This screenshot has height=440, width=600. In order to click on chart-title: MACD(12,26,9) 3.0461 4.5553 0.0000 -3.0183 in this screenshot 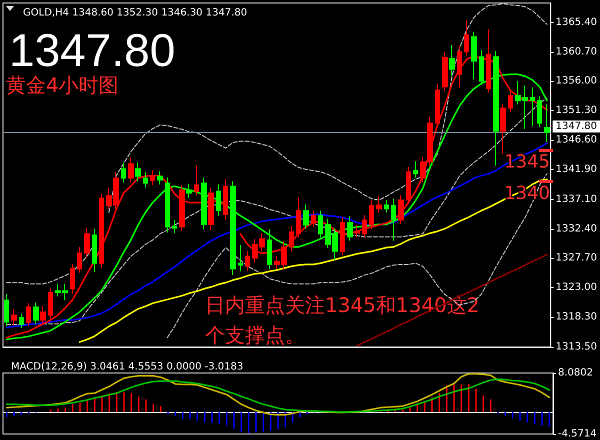, I will do `click(127, 367)`.